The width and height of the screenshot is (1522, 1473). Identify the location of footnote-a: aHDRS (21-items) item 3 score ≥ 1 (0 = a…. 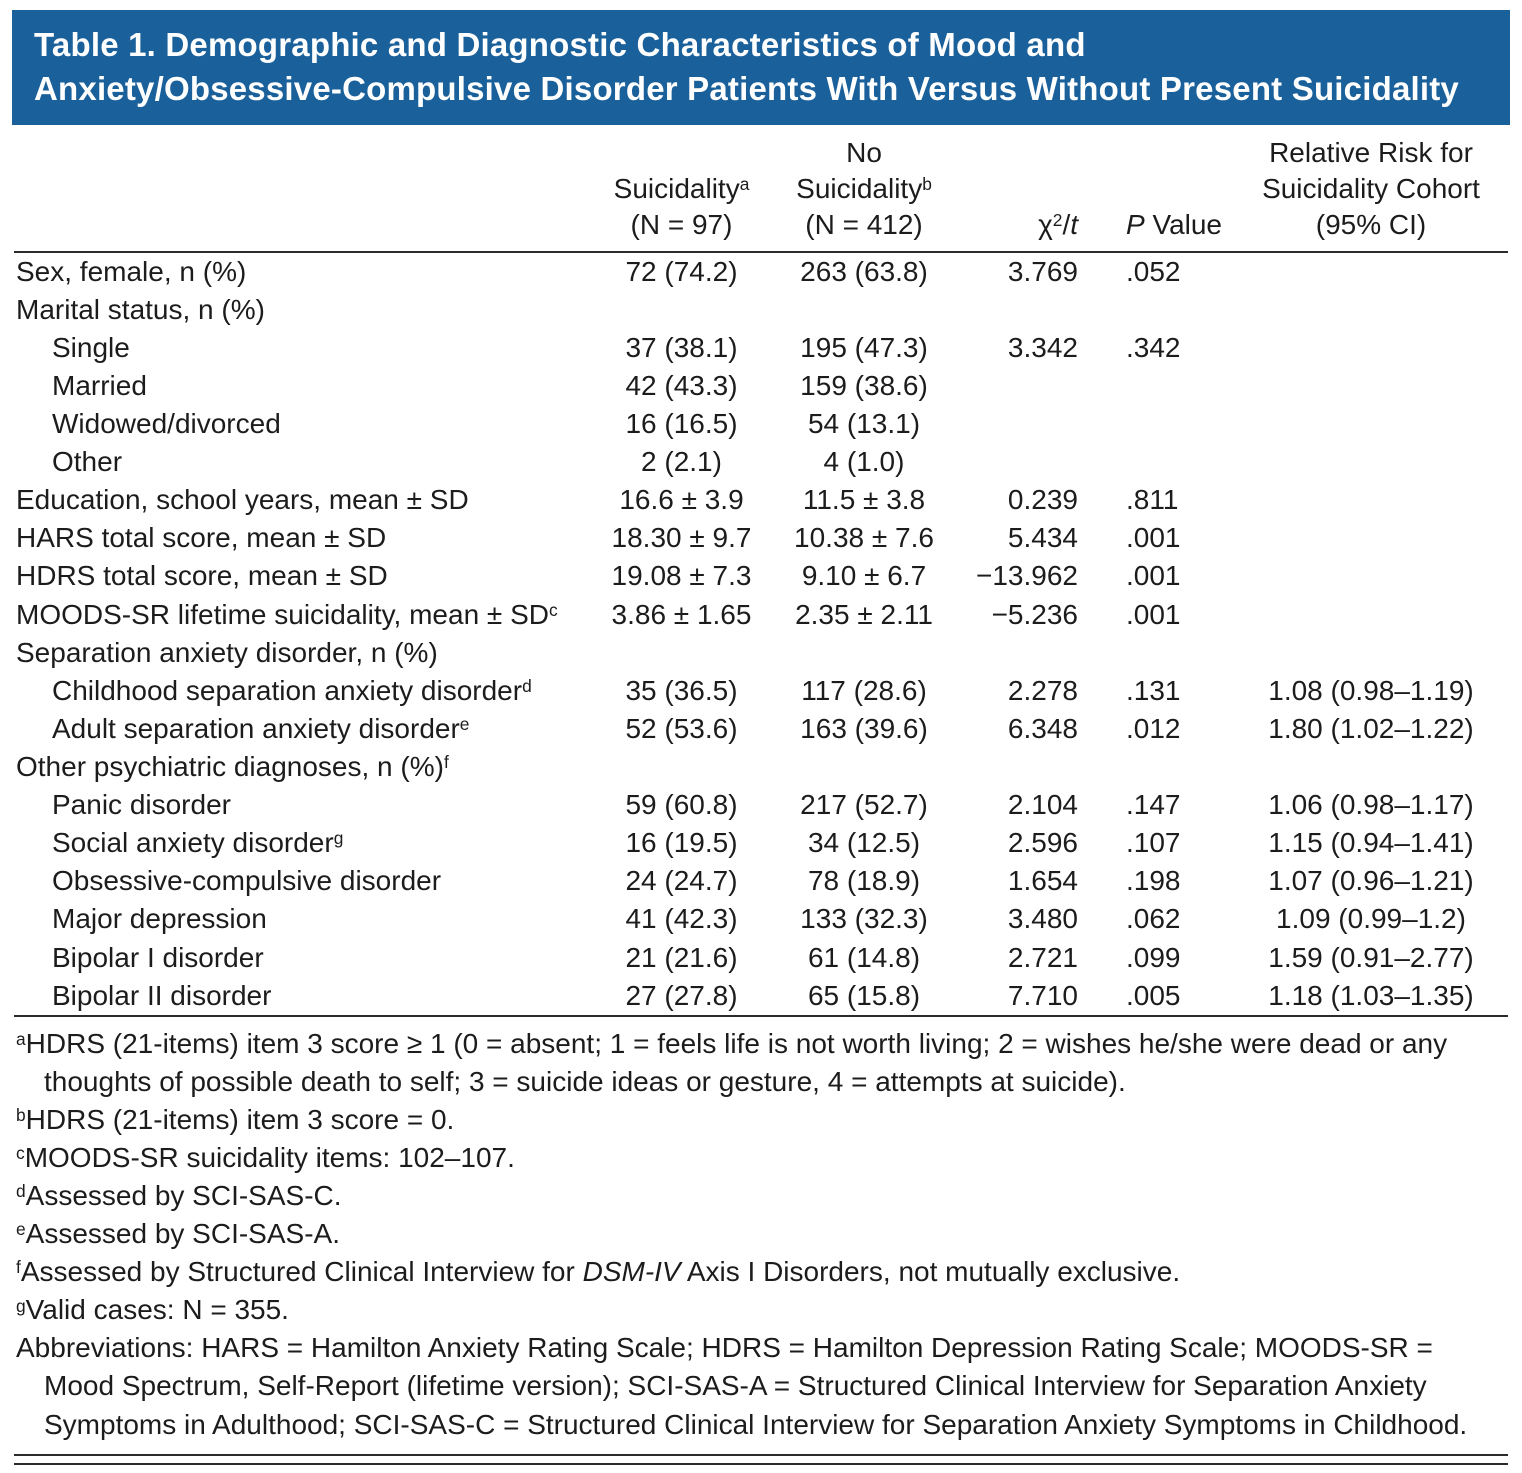
(732, 1062).